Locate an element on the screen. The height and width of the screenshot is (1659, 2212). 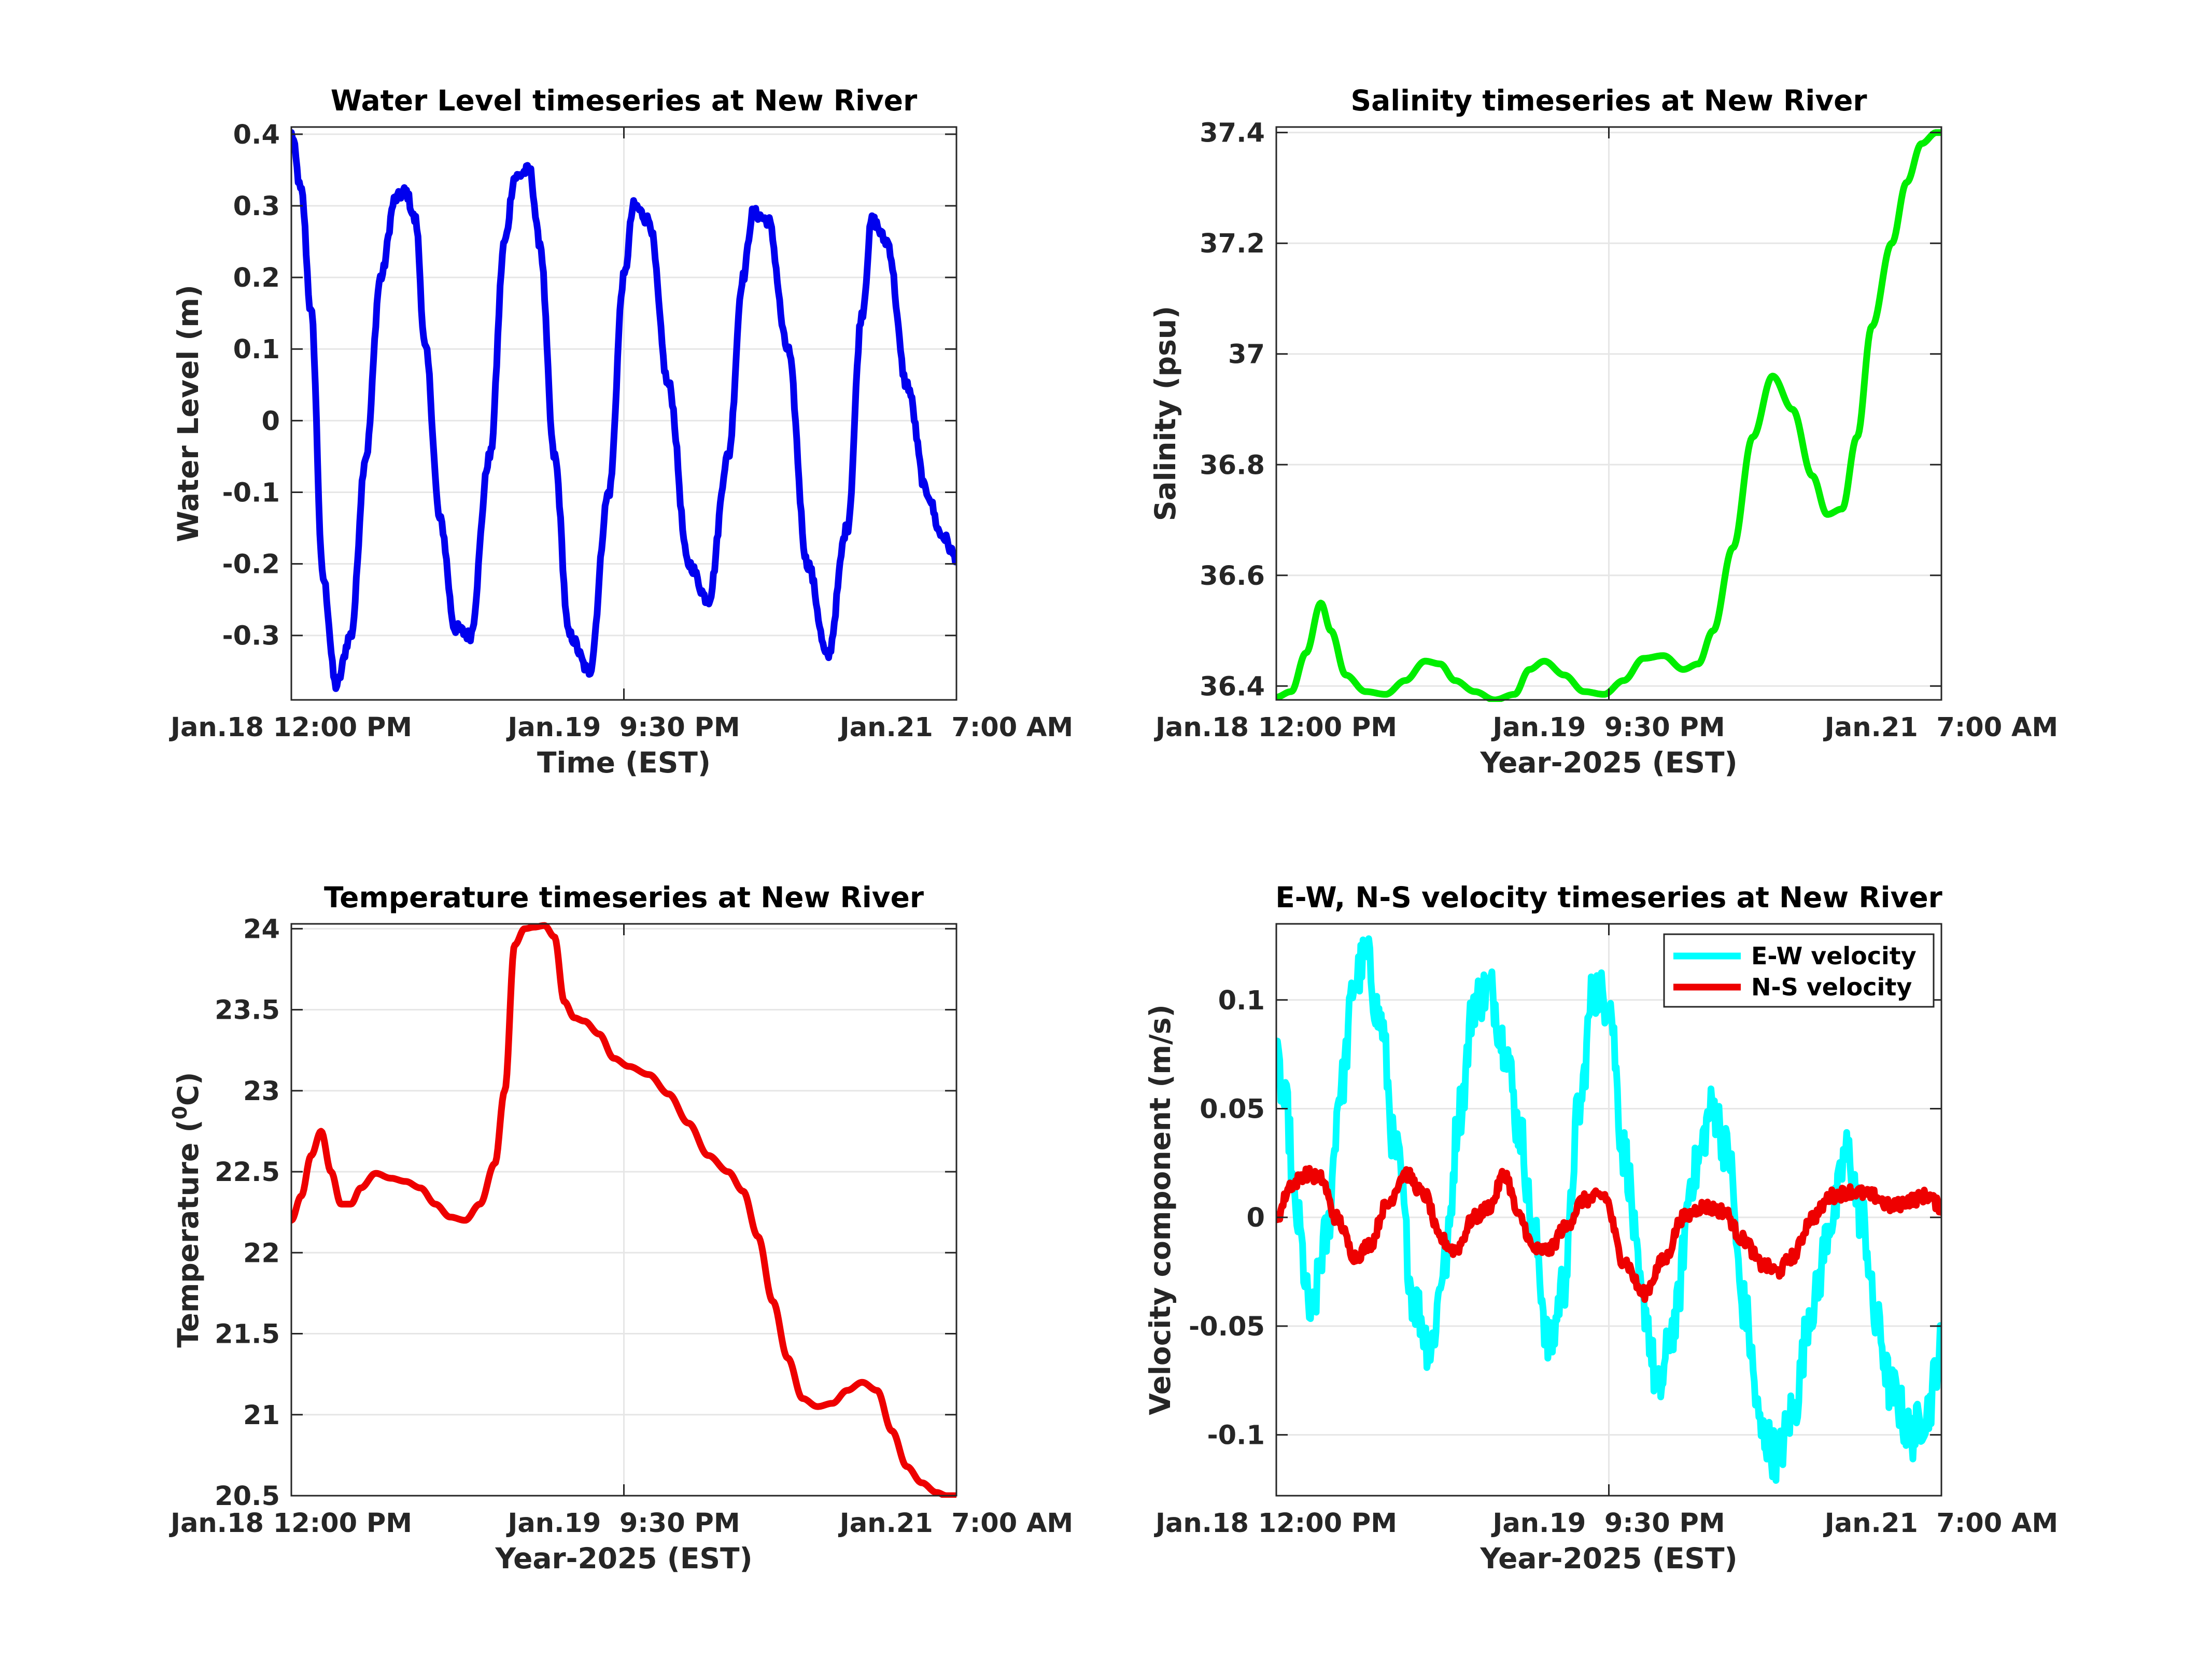
e-w-velocity-series-line is located at coordinates (1608, 1209).